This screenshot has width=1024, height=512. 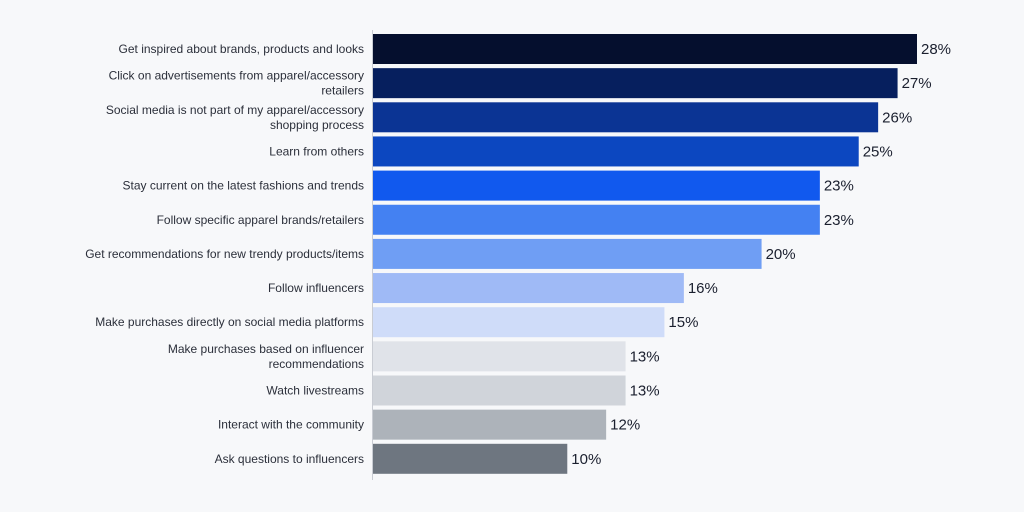 What do you see at coordinates (703, 288) in the screenshot?
I see `bar-value-label: 16%` at bounding box center [703, 288].